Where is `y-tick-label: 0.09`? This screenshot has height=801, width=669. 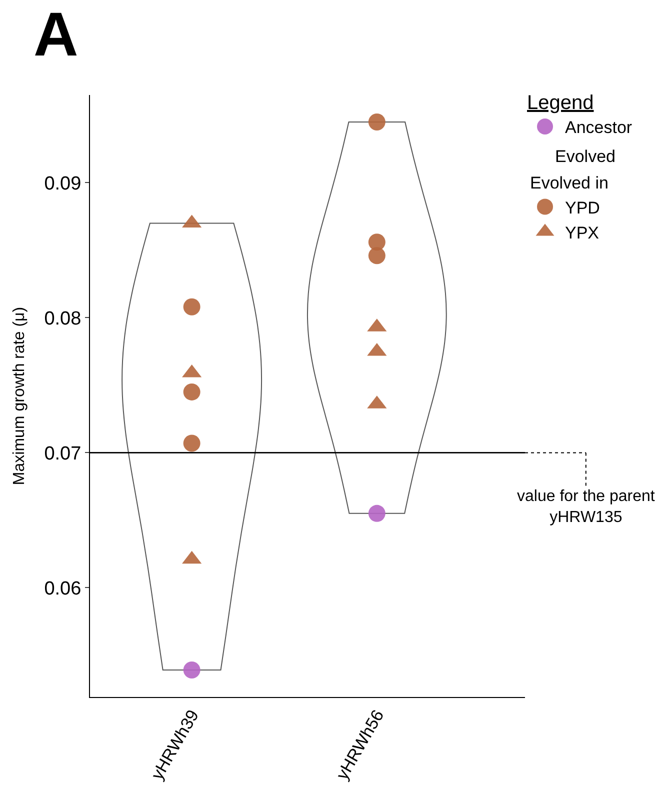 y-tick-label: 0.09 is located at coordinates (63, 183).